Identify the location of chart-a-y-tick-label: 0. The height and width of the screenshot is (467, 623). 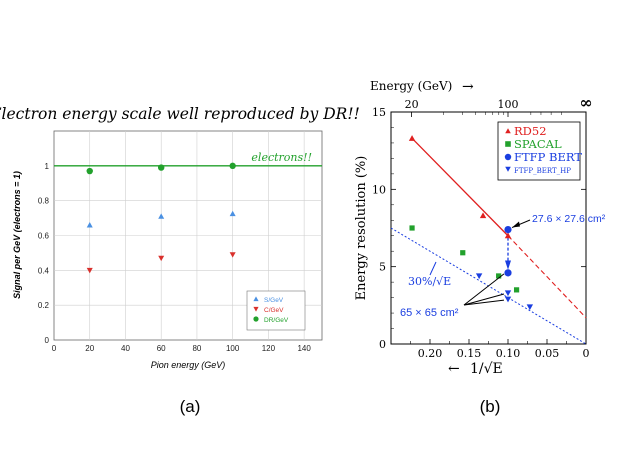
(47, 340).